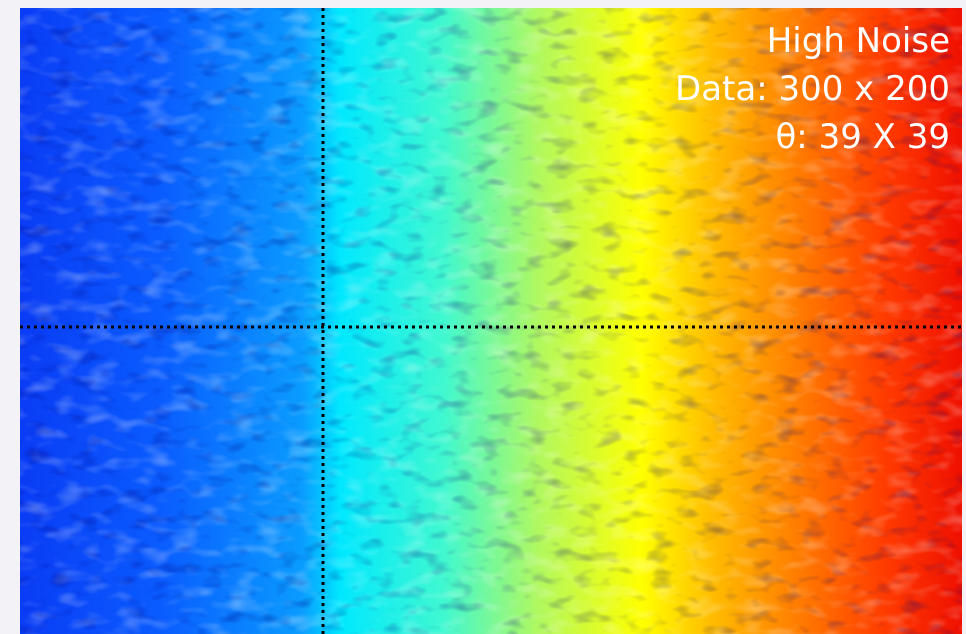 The height and width of the screenshot is (634, 966). I want to click on overlay-label: Data: 300 x 200, so click(812, 89).